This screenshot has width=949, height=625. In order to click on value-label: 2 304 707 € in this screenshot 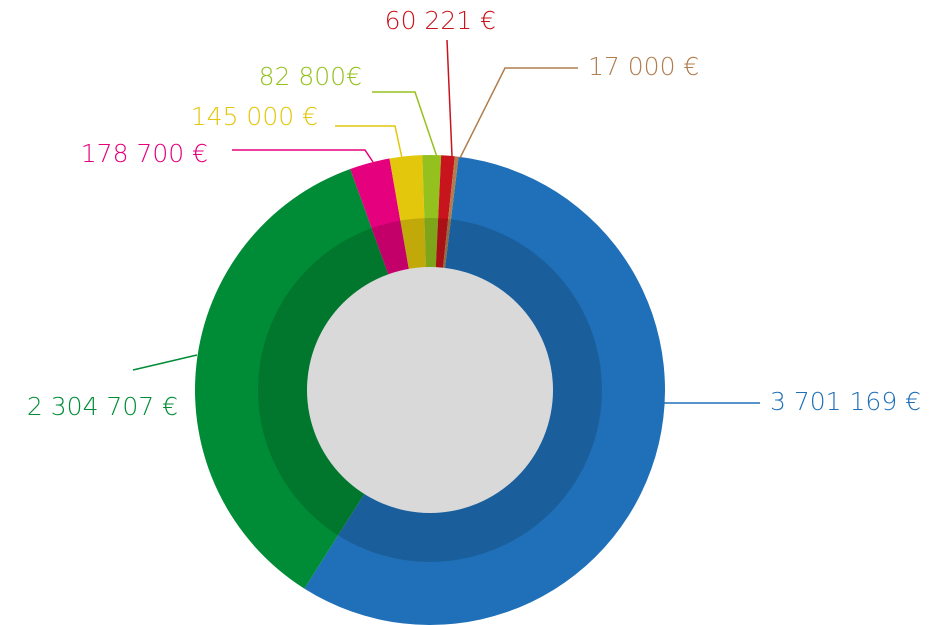, I will do `click(102, 406)`.